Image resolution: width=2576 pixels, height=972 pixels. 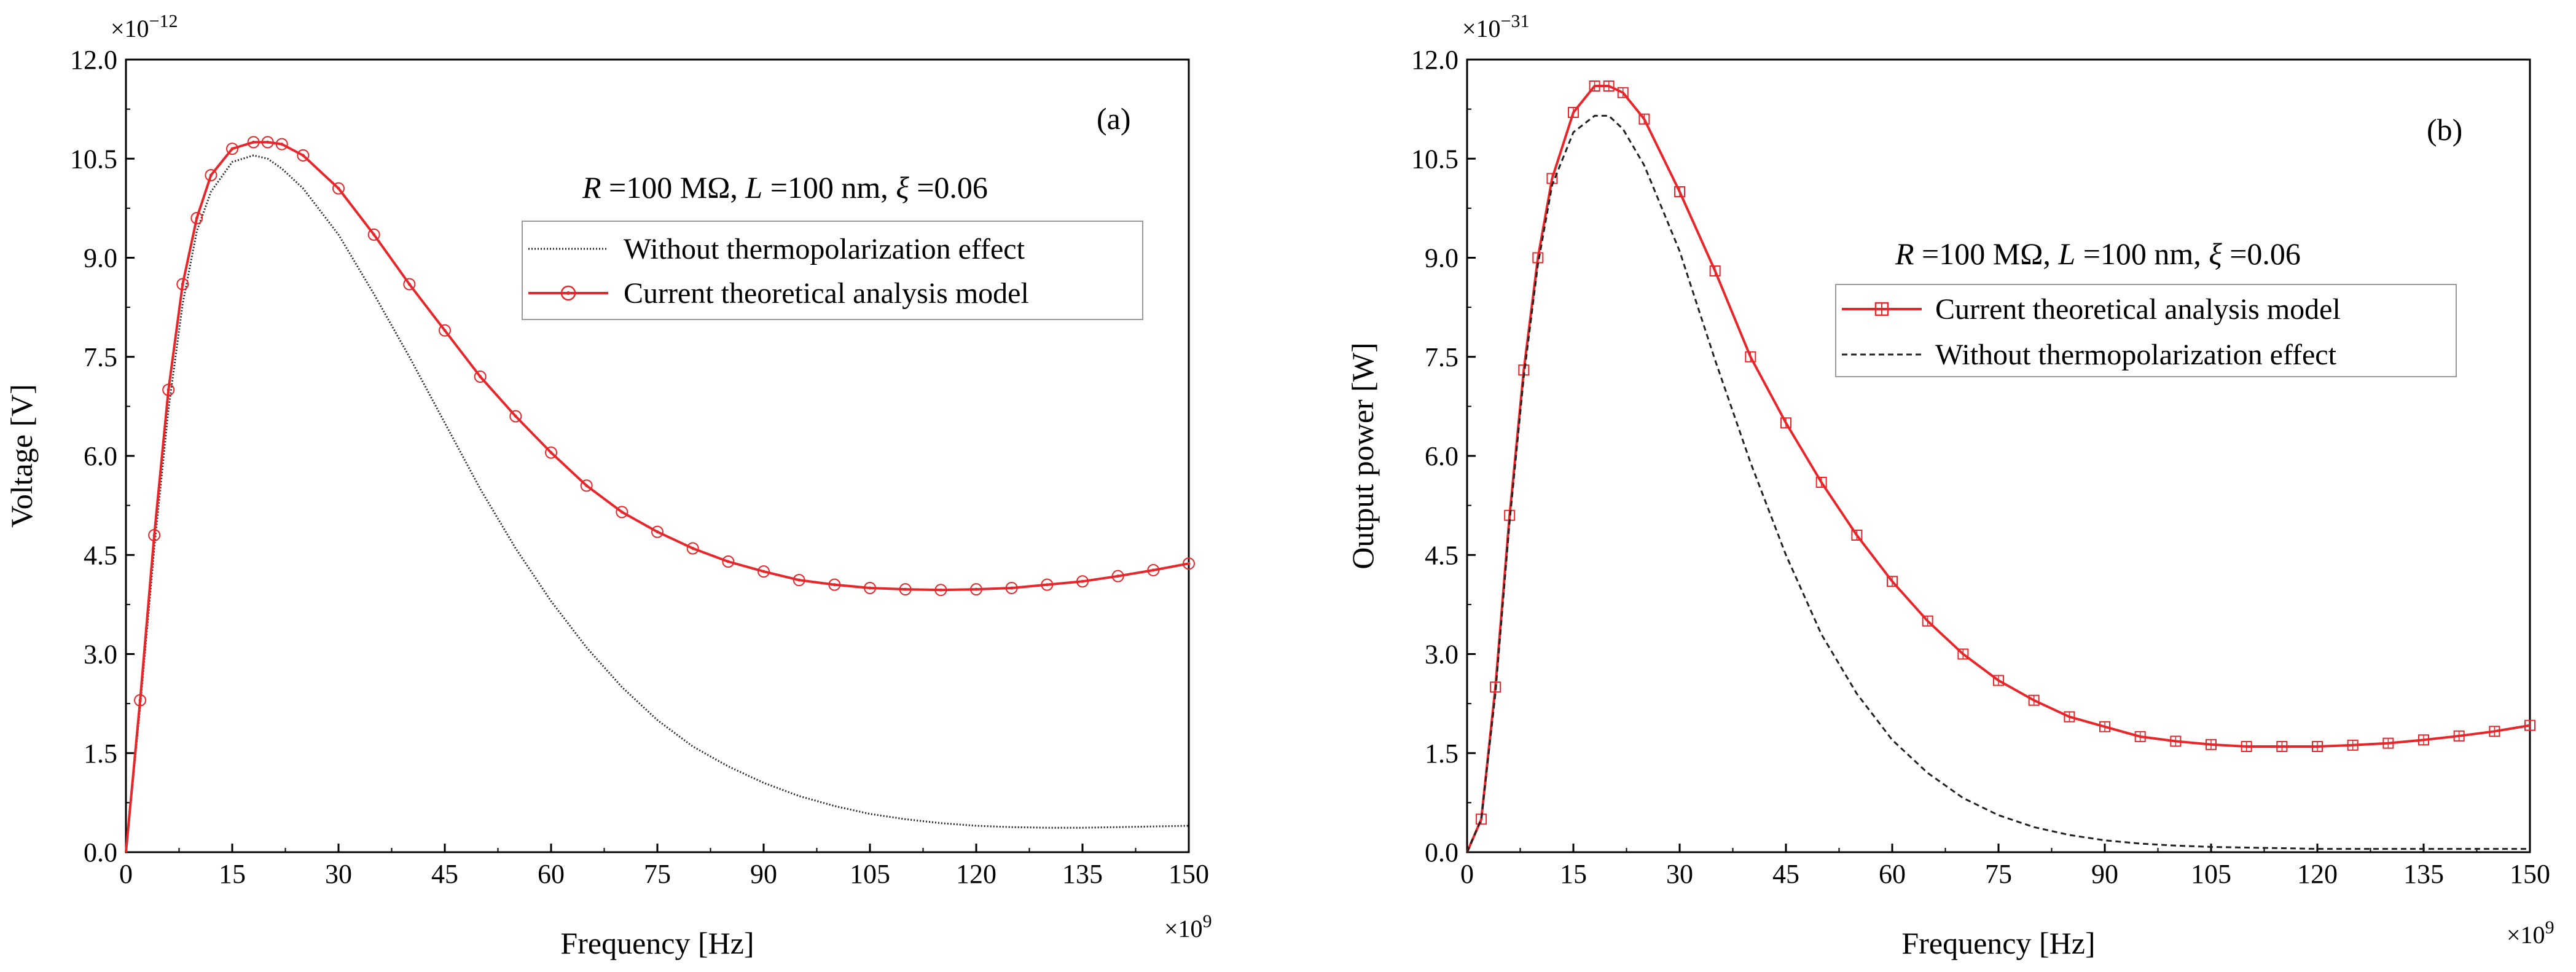 I want to click on panel-a-x-multiplier-base: ×10, so click(x=1183, y=929).